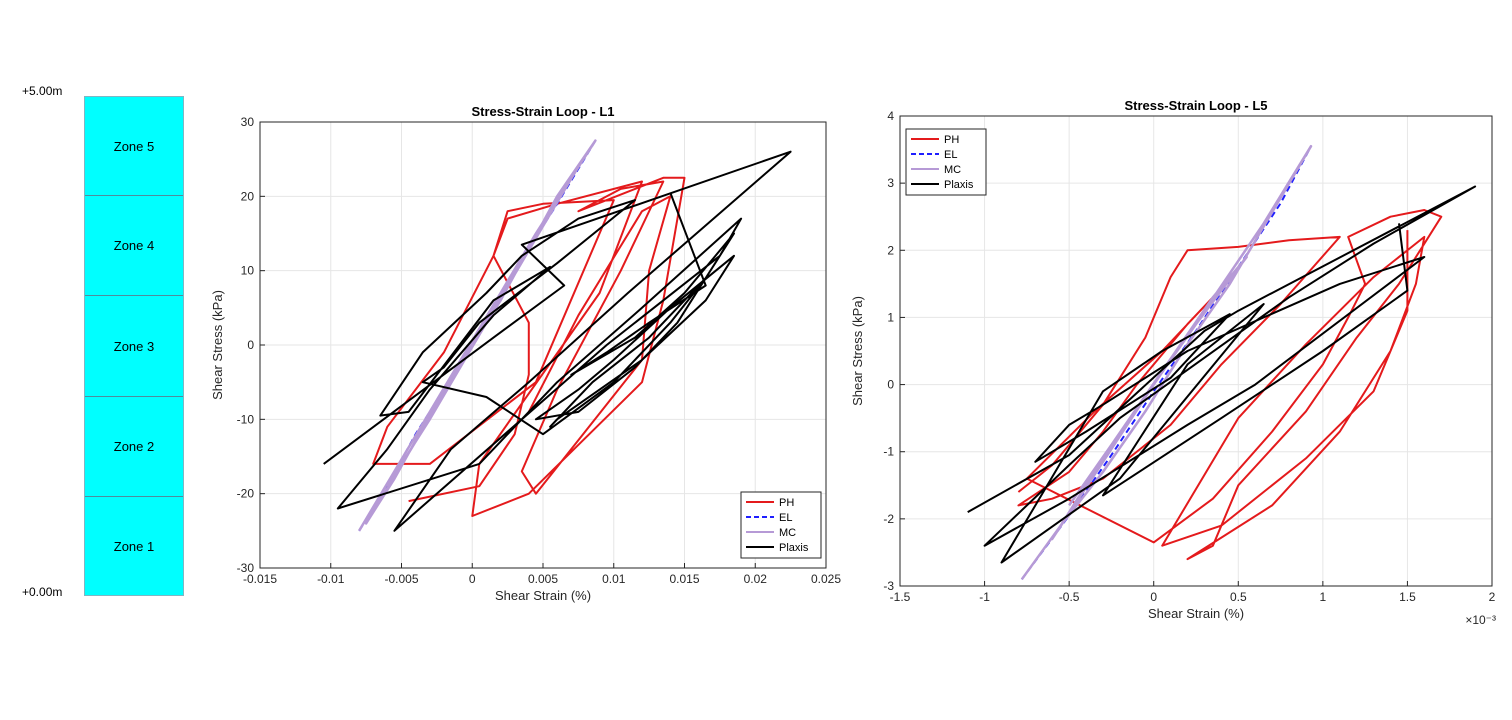  Describe the element at coordinates (890, 183) in the screenshot. I see `y-tick-label: 3` at that location.